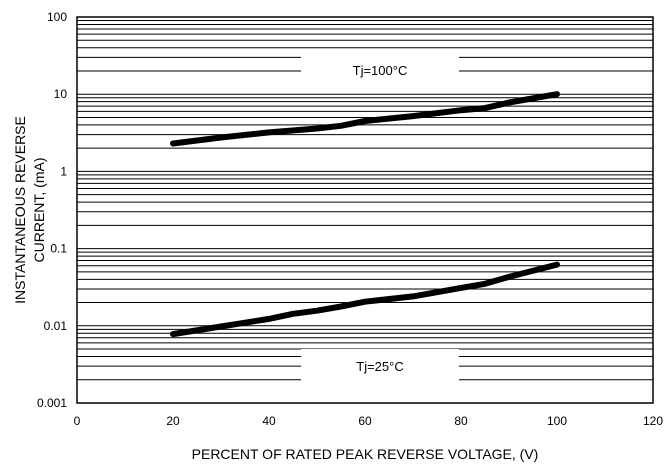 The height and width of the screenshot is (466, 670). I want to click on series-label-1: Tj=100°C, so click(380, 70).